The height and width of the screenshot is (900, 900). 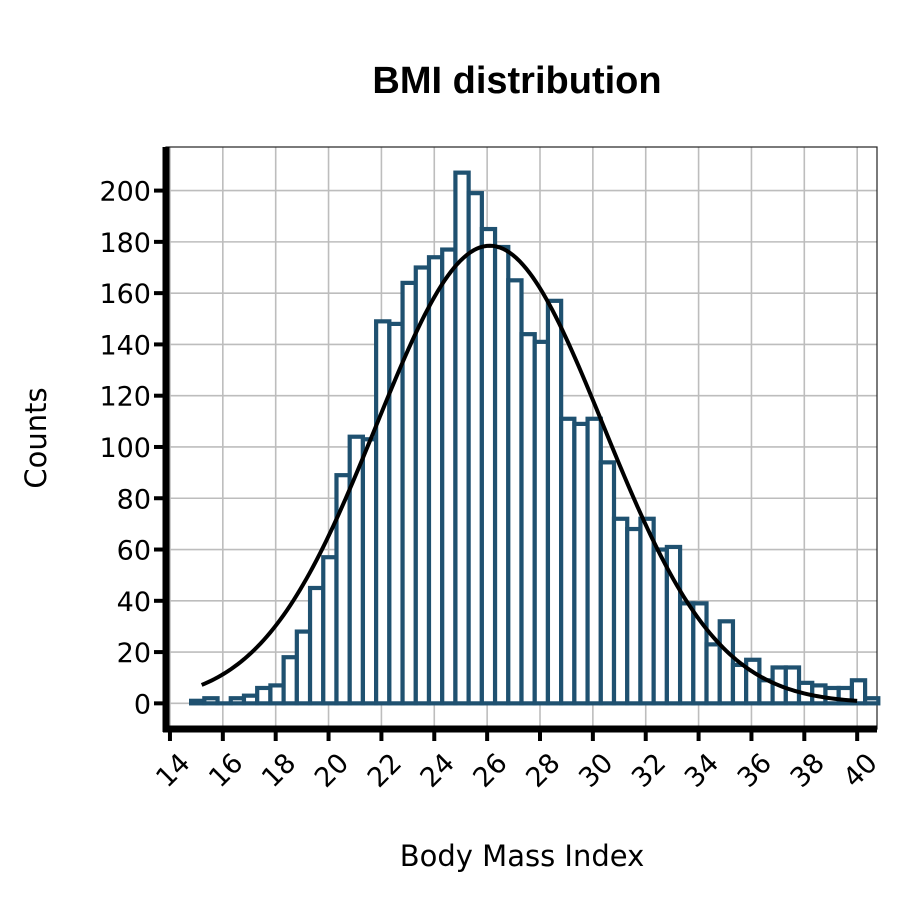 What do you see at coordinates (226, 771) in the screenshot?
I see `x-tick-label: 16` at bounding box center [226, 771].